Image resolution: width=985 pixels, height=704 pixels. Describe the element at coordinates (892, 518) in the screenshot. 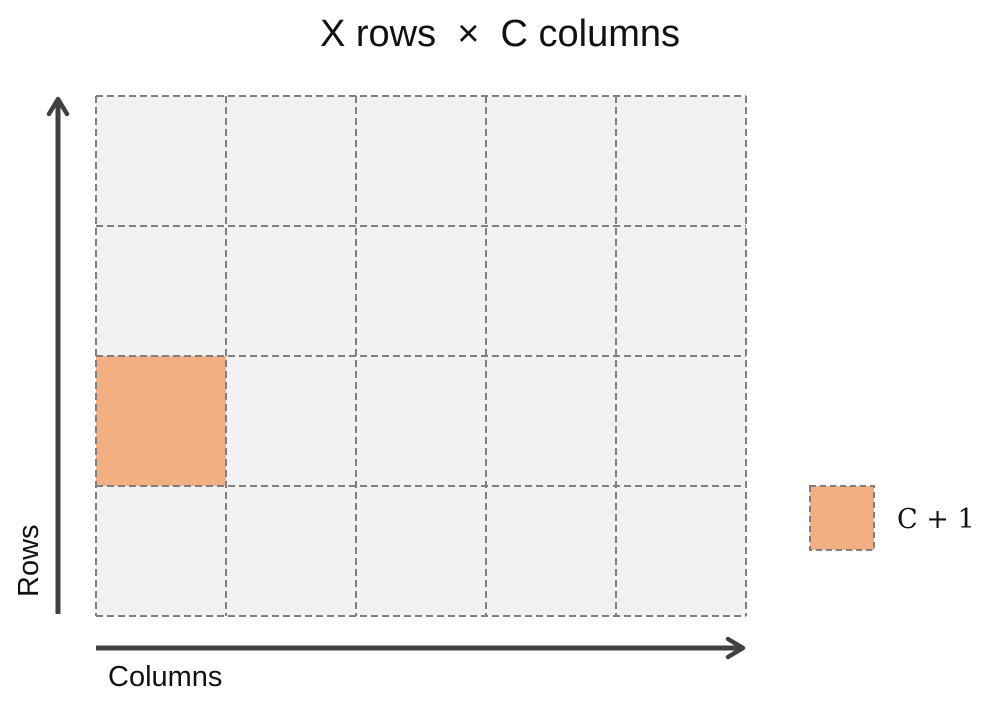

I see `legend: C + 1` at that location.